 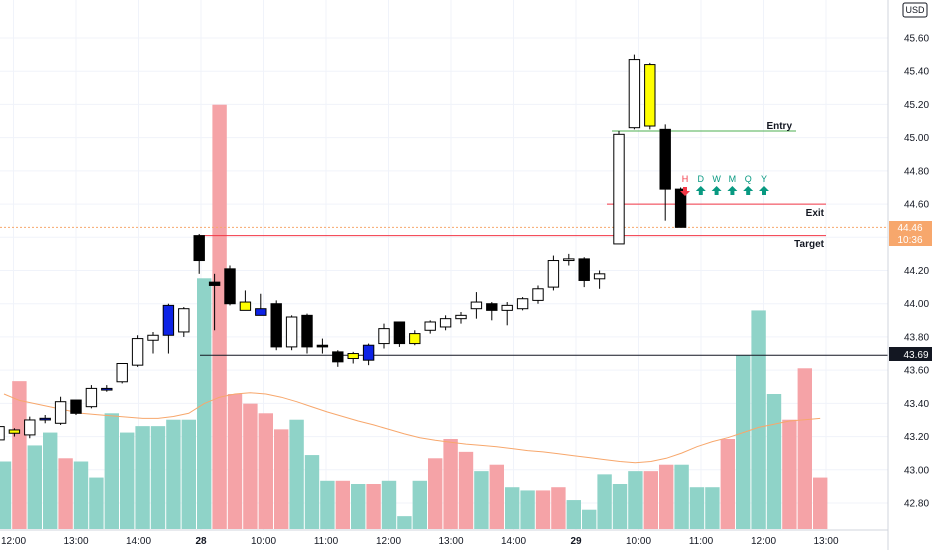 What do you see at coordinates (685, 191) in the screenshot?
I see `arrow-down-icon` at bounding box center [685, 191].